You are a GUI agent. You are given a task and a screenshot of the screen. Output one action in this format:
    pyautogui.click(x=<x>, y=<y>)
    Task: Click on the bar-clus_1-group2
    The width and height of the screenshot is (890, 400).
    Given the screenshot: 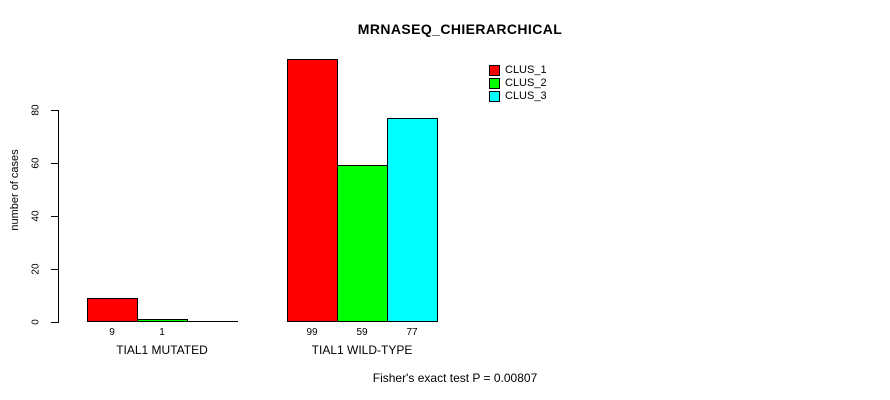 What is the action you would take?
    pyautogui.click(x=312, y=190)
    